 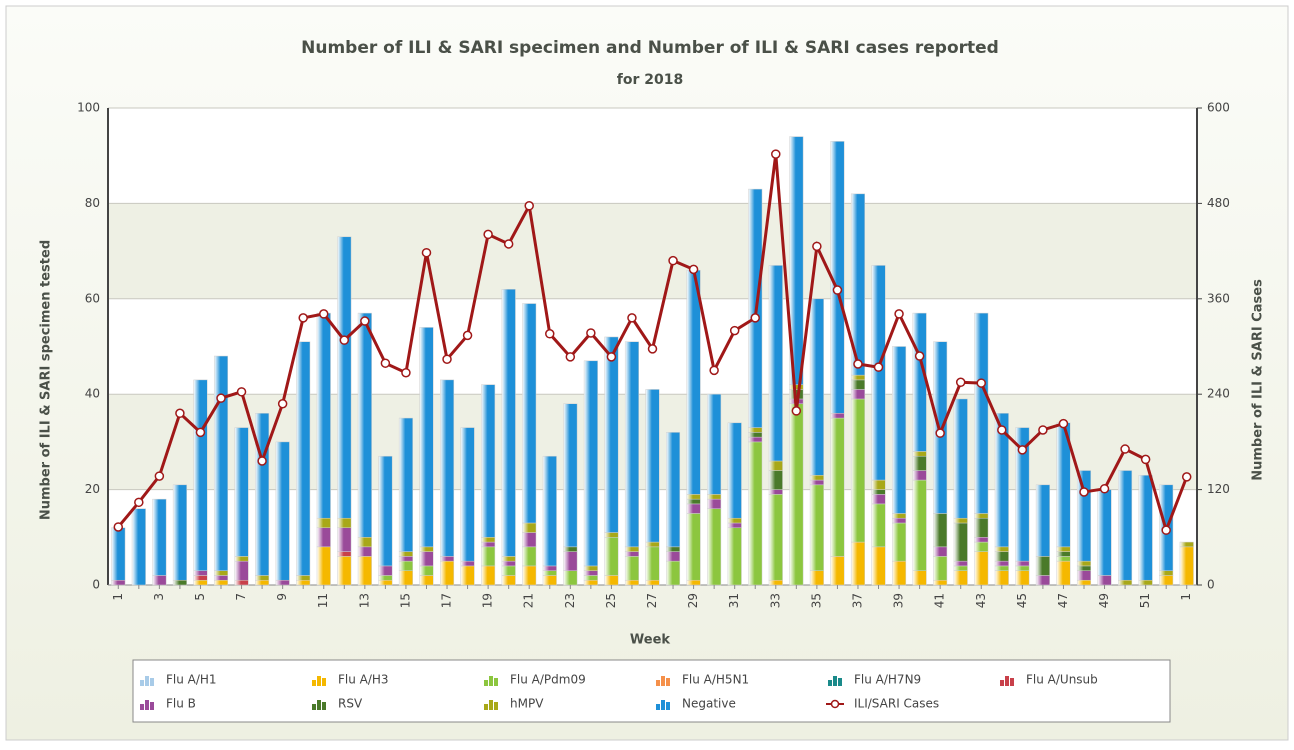 What do you see at coordinates (527, 704) in the screenshot?
I see `legend-label: hMPV` at bounding box center [527, 704].